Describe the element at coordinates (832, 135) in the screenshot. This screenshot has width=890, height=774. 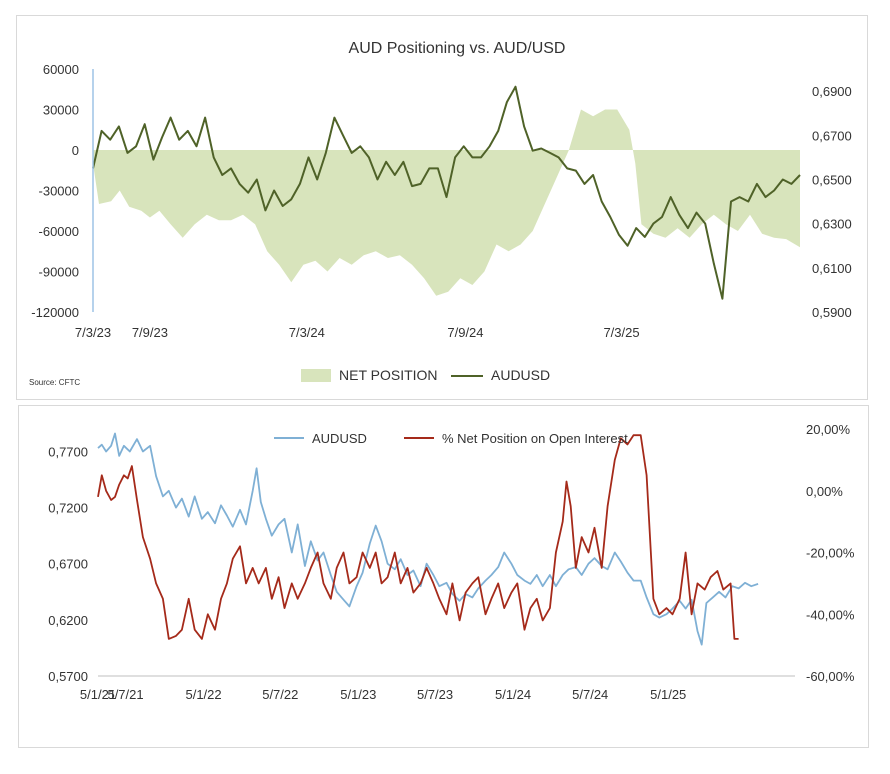
I see `y-right-tick-label: 0,6700` at that location.